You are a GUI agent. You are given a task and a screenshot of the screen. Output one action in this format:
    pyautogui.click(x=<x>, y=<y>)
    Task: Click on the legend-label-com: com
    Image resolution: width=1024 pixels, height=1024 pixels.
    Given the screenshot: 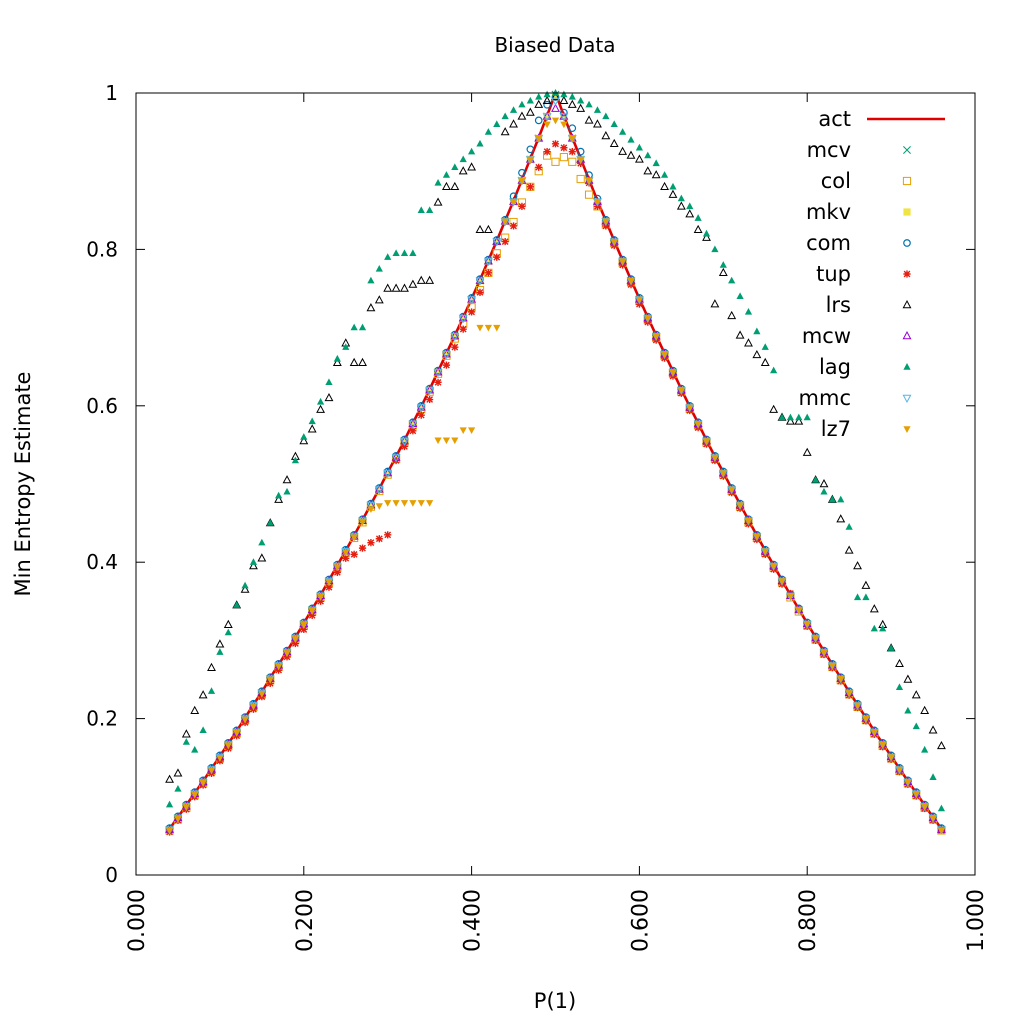 What is the action you would take?
    pyautogui.click(x=828, y=243)
    